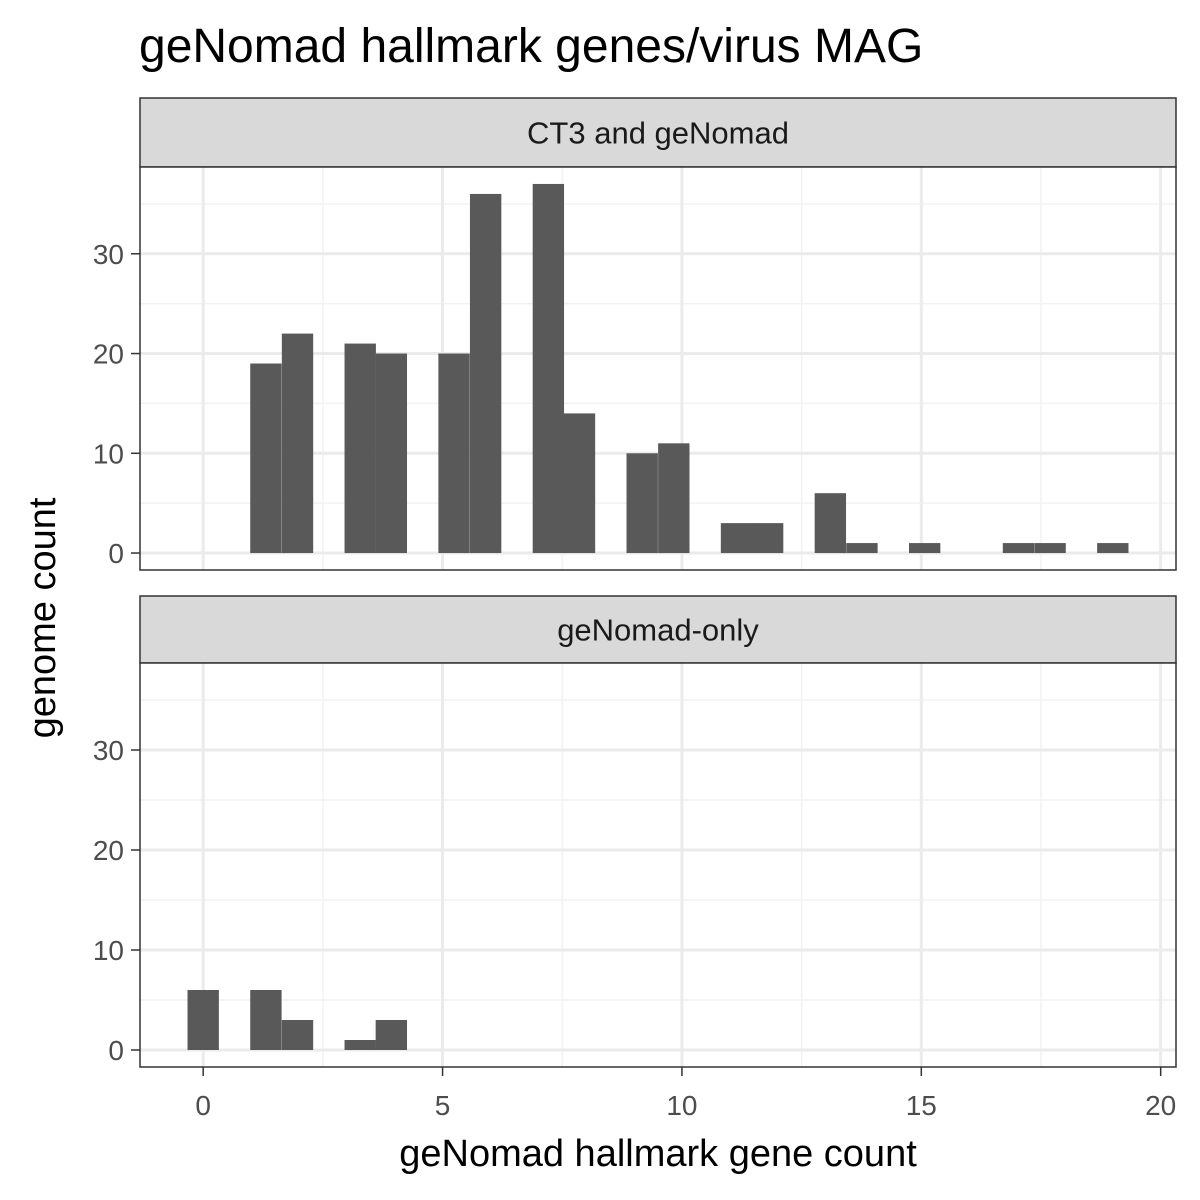 The width and height of the screenshot is (1200, 1200). I want to click on chart-title: geNomad hallmark genes/virus MAG, so click(531, 46).